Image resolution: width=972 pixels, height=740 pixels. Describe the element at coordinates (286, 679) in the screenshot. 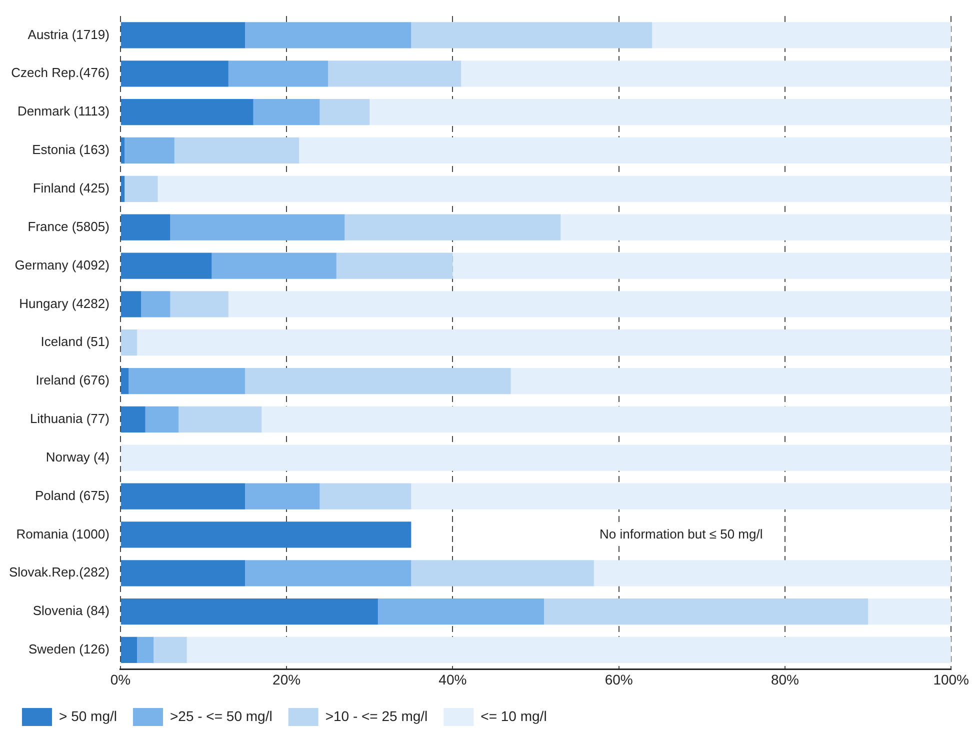

I see `x-tick-label: 20%` at that location.